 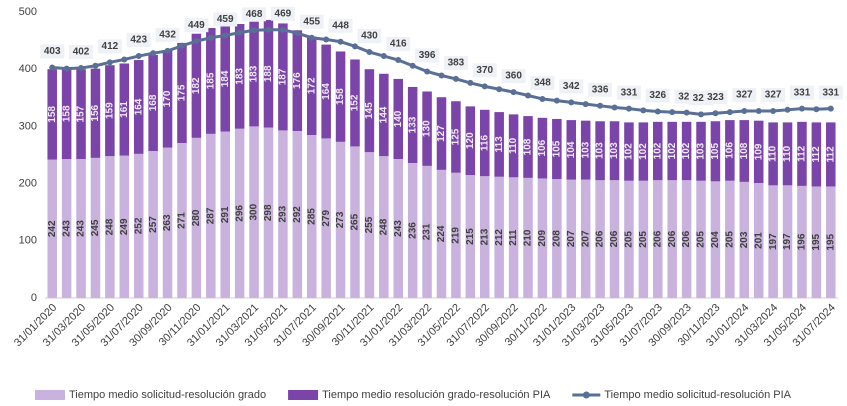 I want to click on data-label: 113, so click(x=499, y=144).